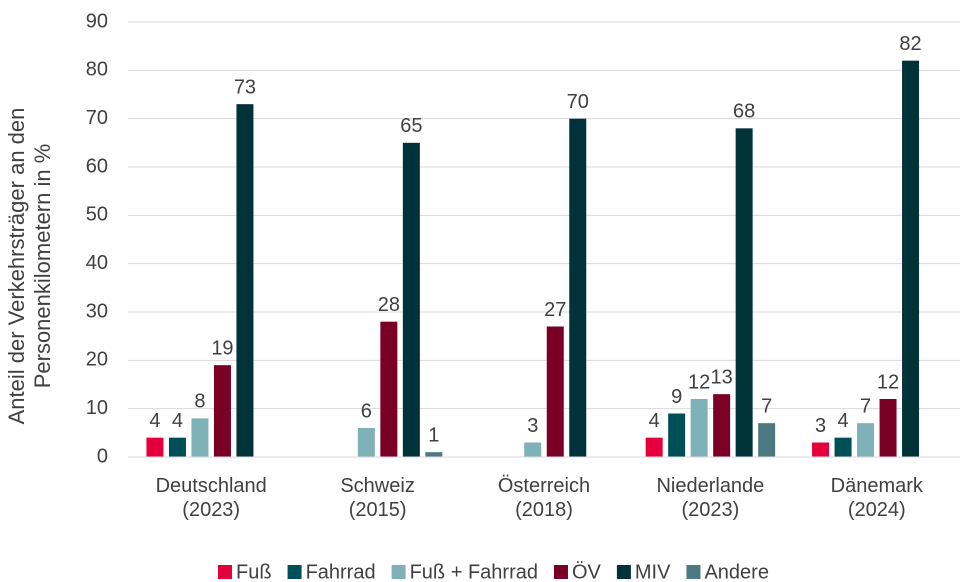  What do you see at coordinates (555, 310) in the screenshot?
I see `data-label: 27` at bounding box center [555, 310].